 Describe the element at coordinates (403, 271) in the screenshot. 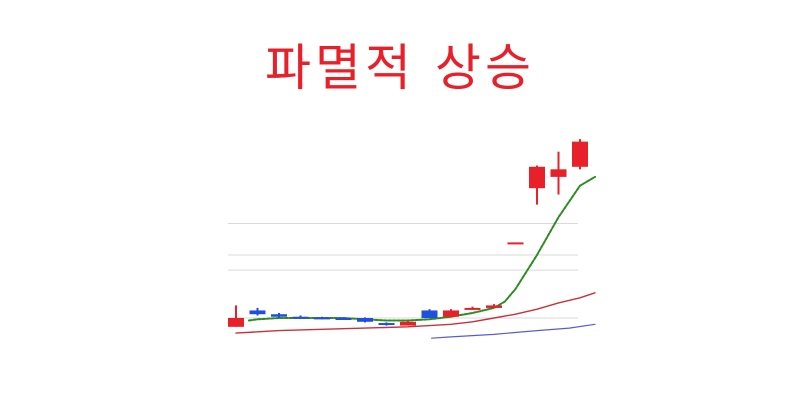

I see `gridlines` at that location.